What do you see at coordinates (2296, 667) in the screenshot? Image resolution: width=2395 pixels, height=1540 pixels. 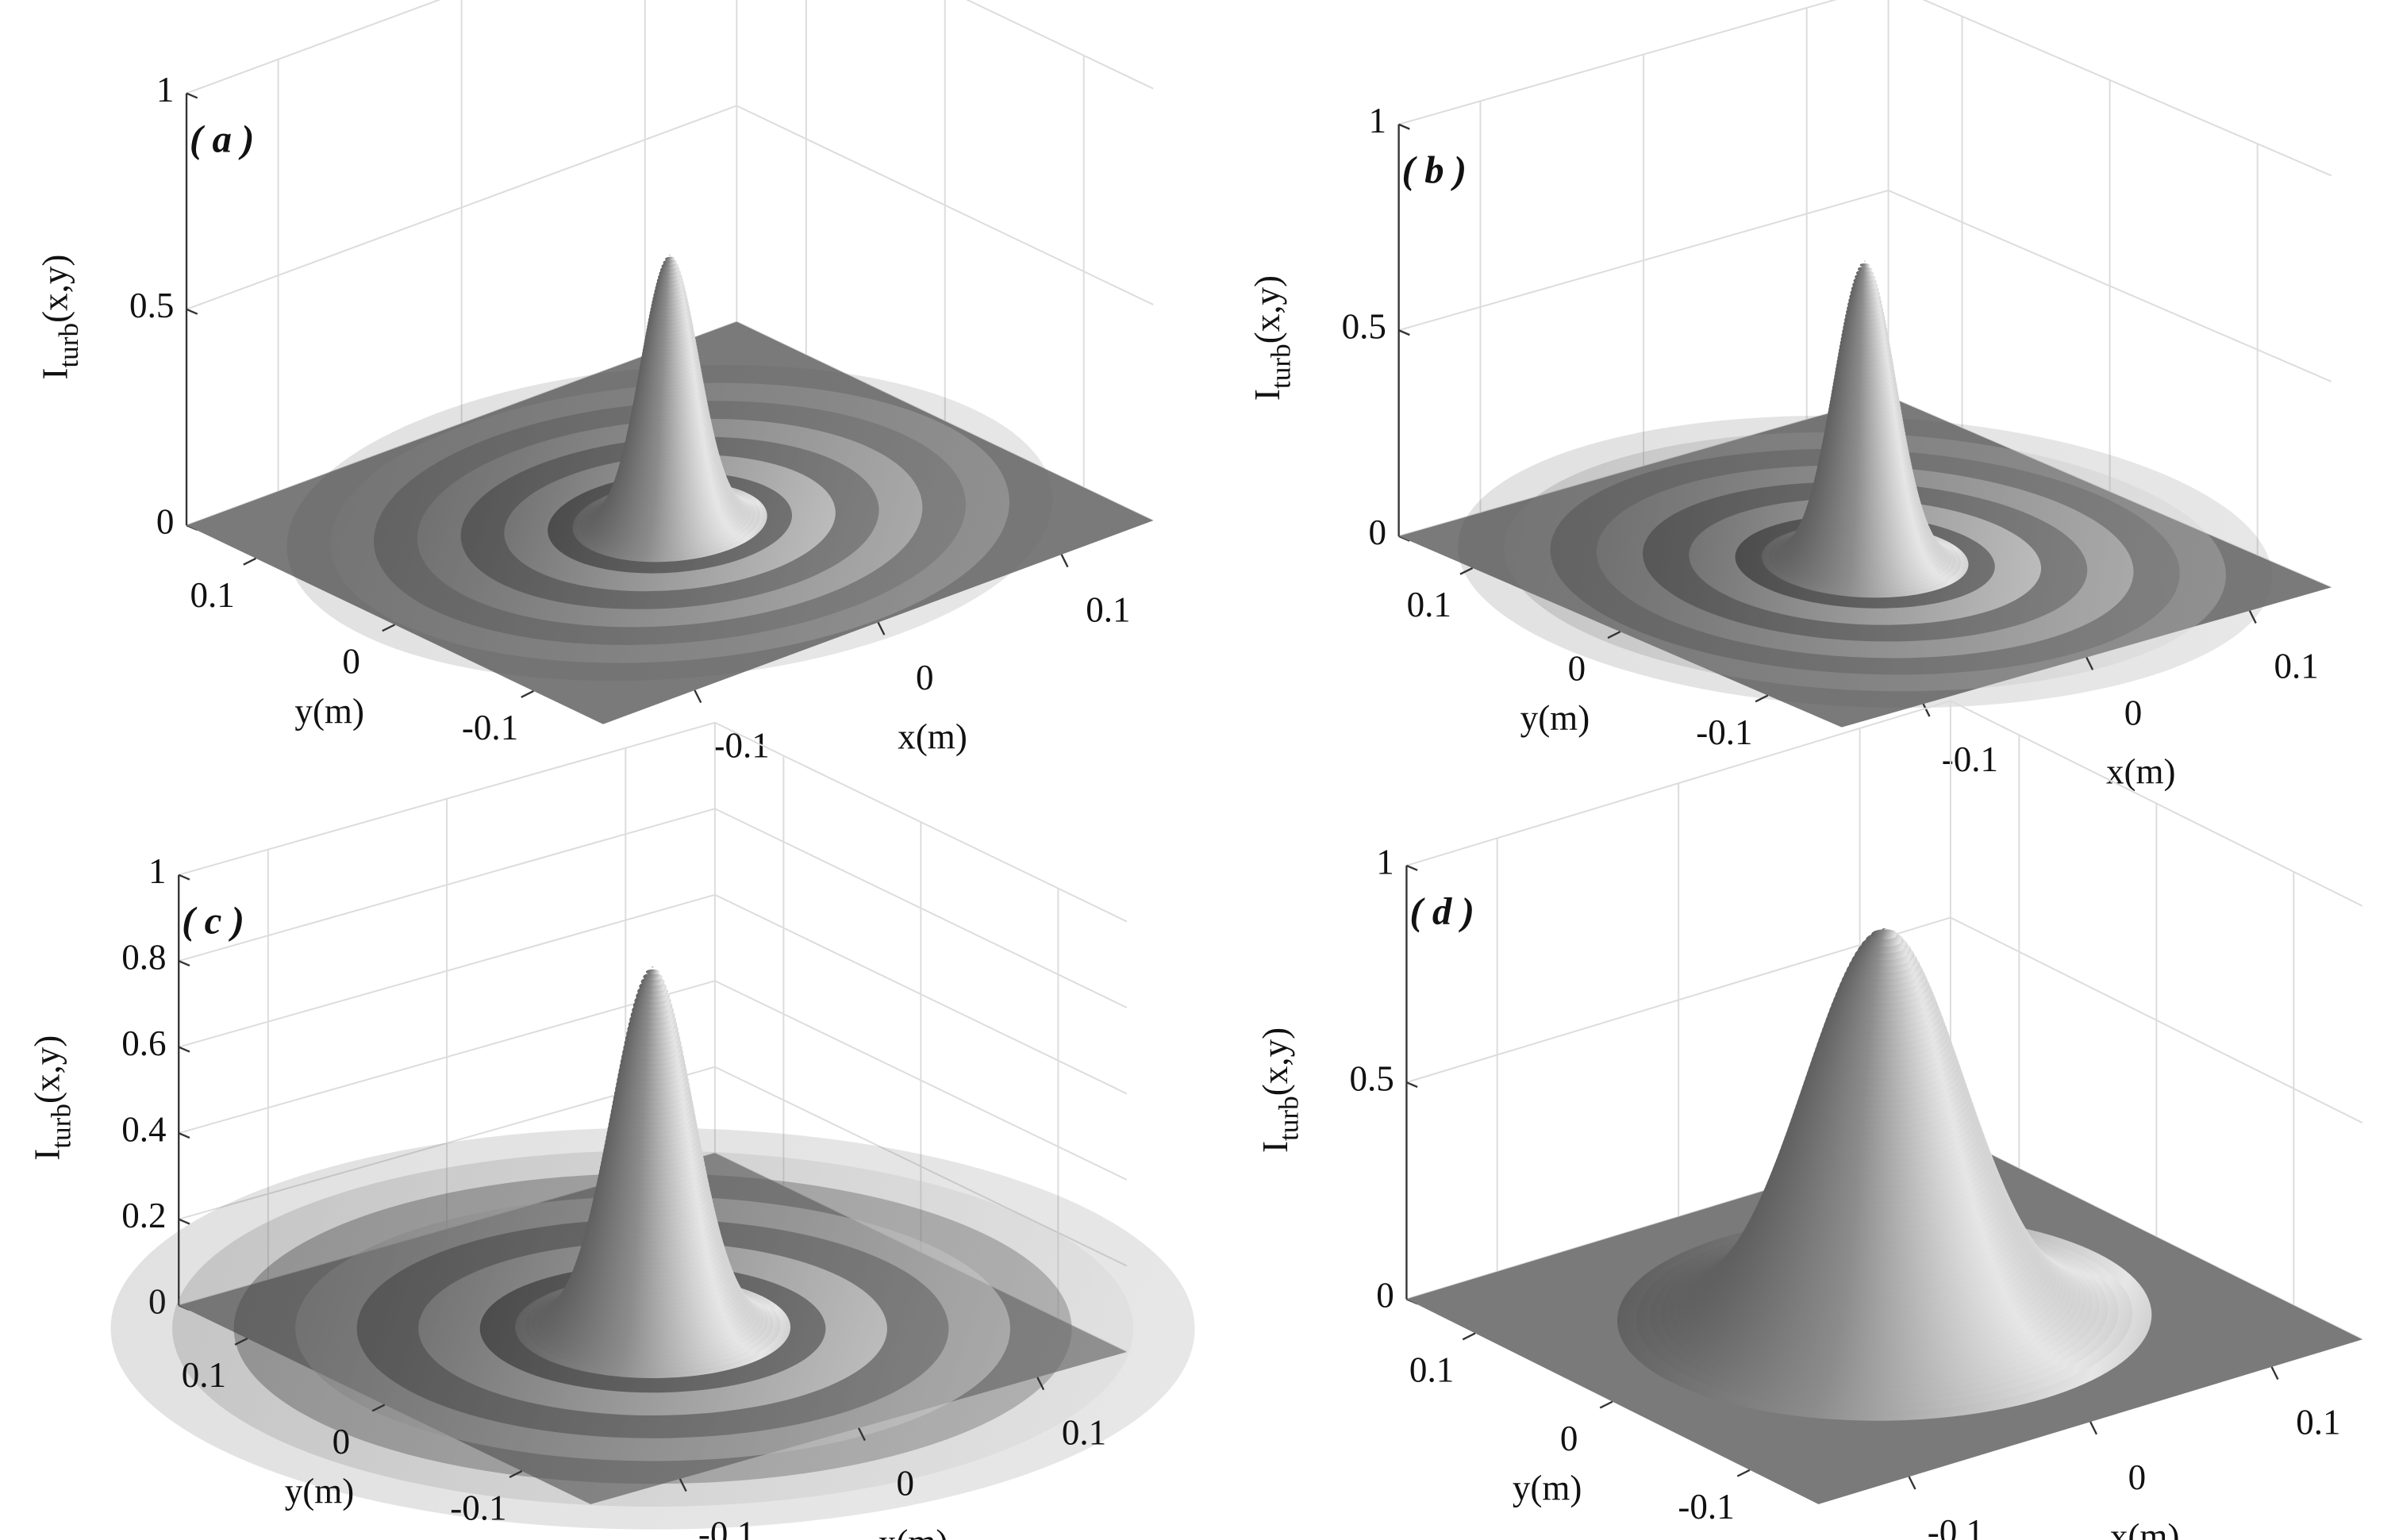 I see `x-tick-label: 0.1` at bounding box center [2296, 667].